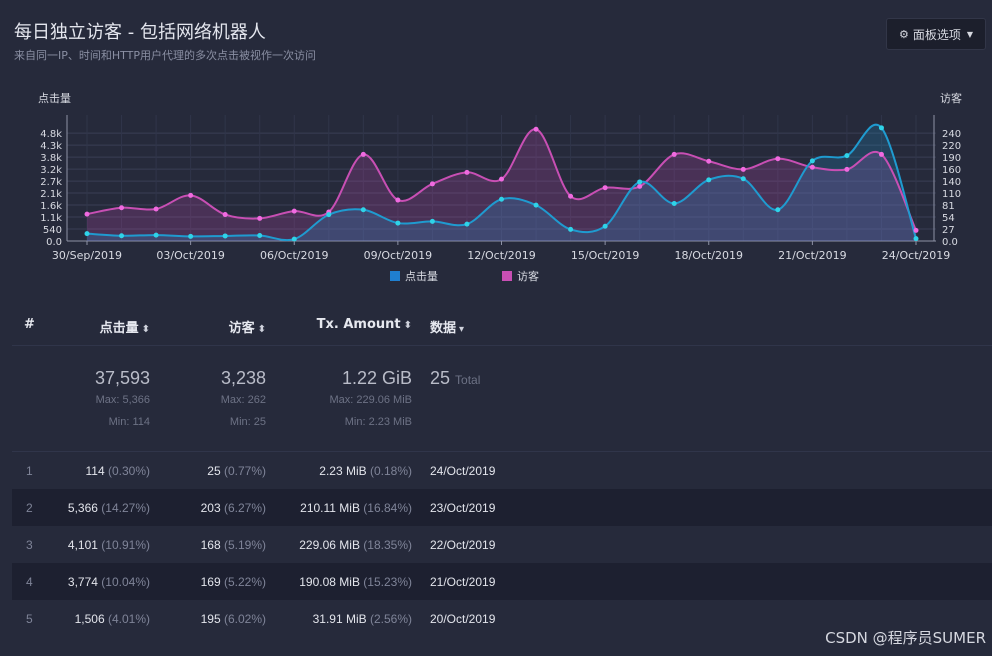 This screenshot has height=656, width=992. Describe the element at coordinates (210, 582) in the screenshot. I see `cell-text: 169` at that location.